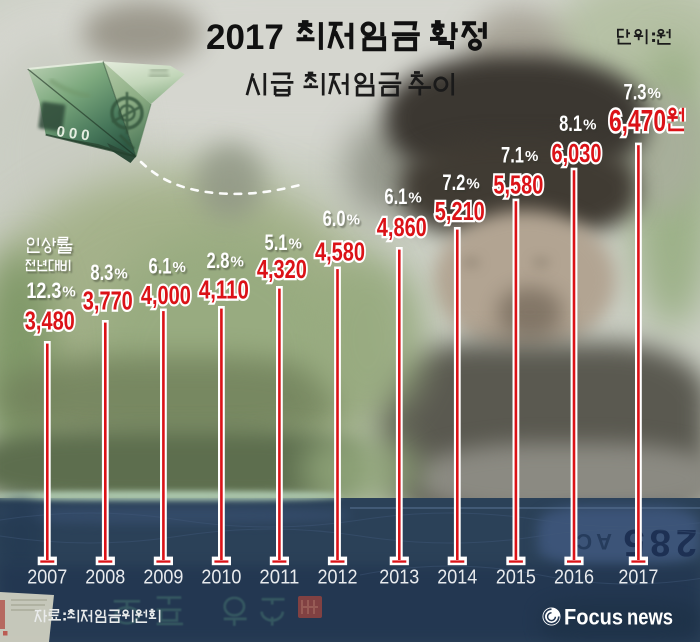 Image resolution: width=700 pixels, height=642 pixels. Describe the element at coordinates (108, 301) in the screenshot. I see `svg-text: 3,770` at that location.